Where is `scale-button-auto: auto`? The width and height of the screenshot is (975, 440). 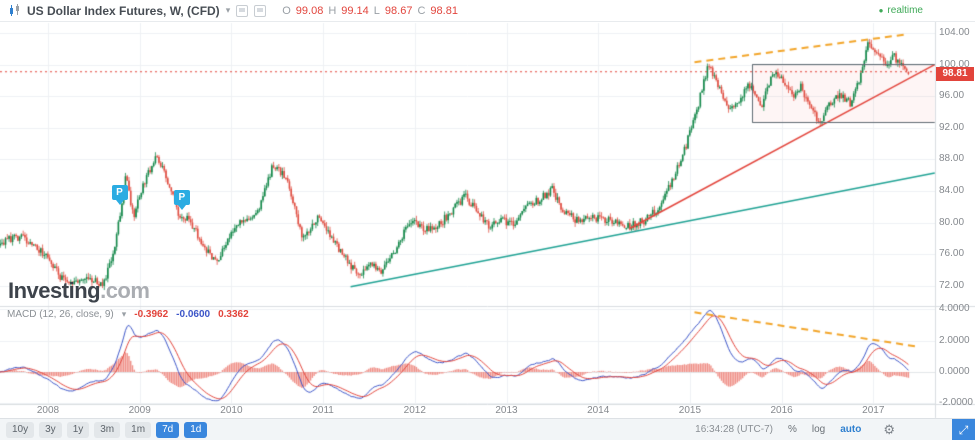 scale-button-auto: auto is located at coordinates (851, 429).